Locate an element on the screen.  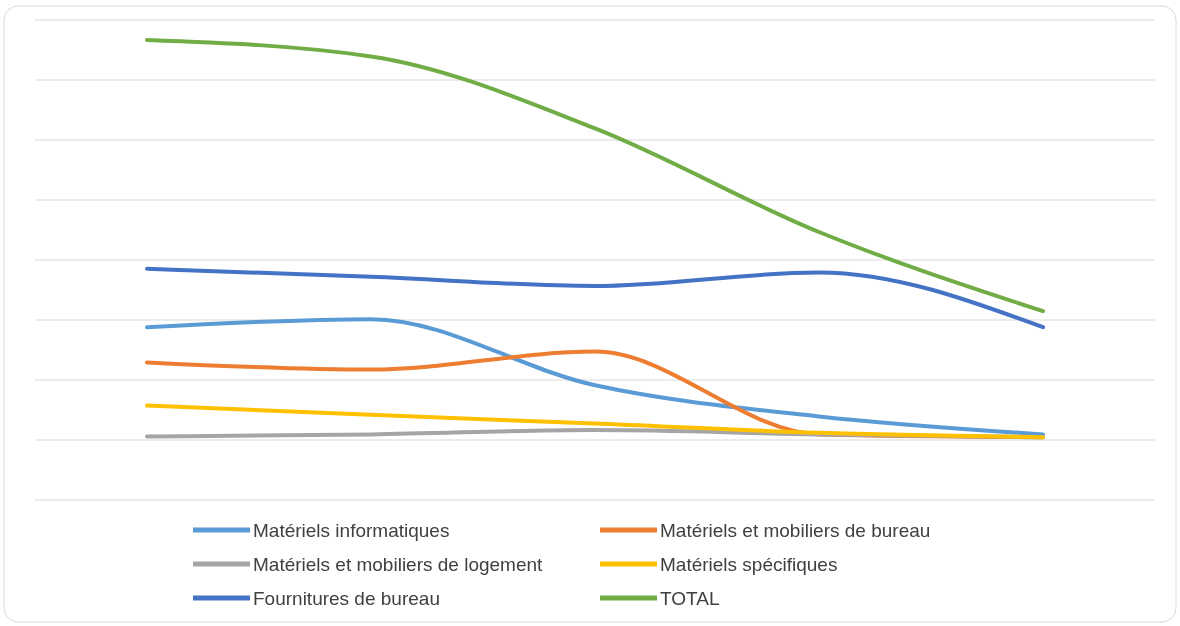
legend-label: Matériels spécifiques is located at coordinates (749, 564).